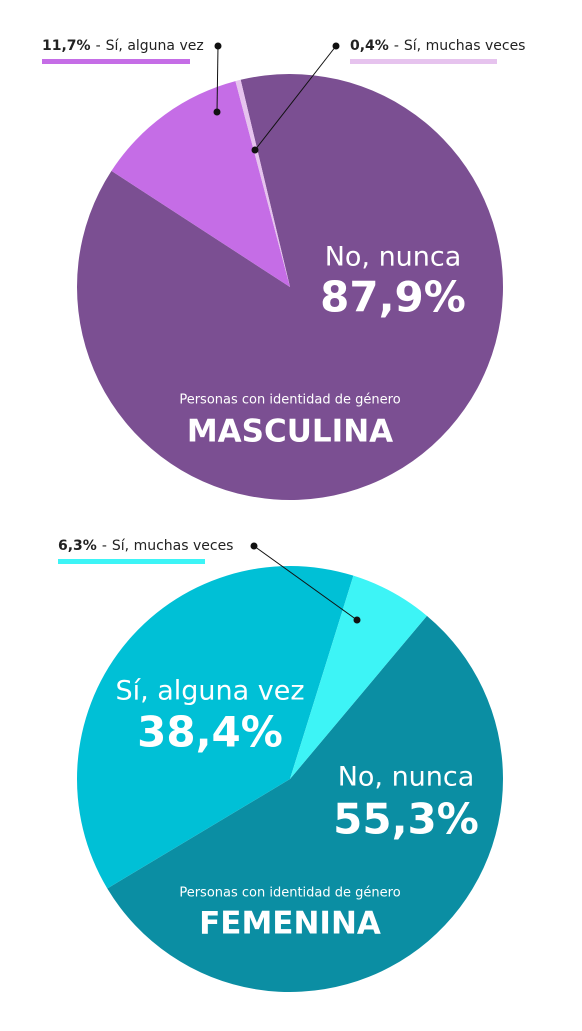 This screenshot has width=582, height=1031. I want to click on callout-label: 6,3% - Sí, muchas veces, so click(145, 546).